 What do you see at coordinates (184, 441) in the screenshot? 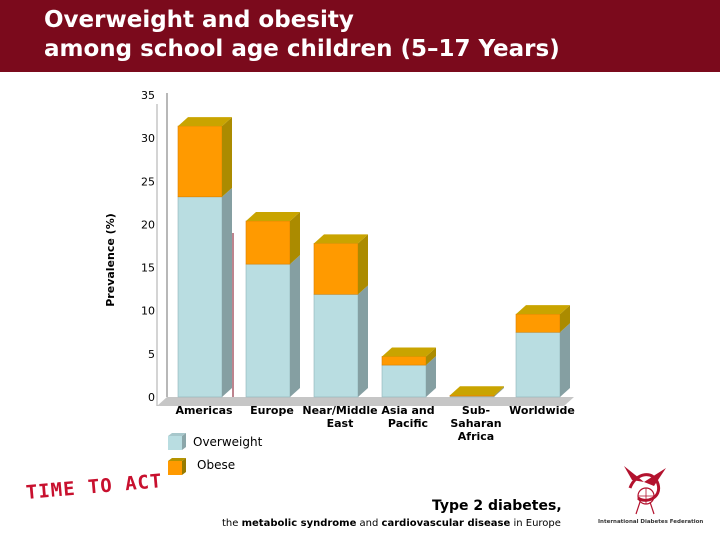
I see `legend-swatch-overweight-side` at bounding box center [184, 441].